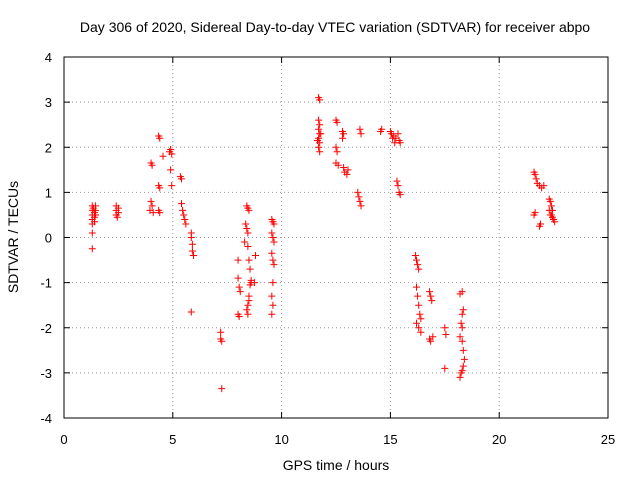 The width and height of the screenshot is (640, 480). I want to click on x-tick-label: 5, so click(172, 439).